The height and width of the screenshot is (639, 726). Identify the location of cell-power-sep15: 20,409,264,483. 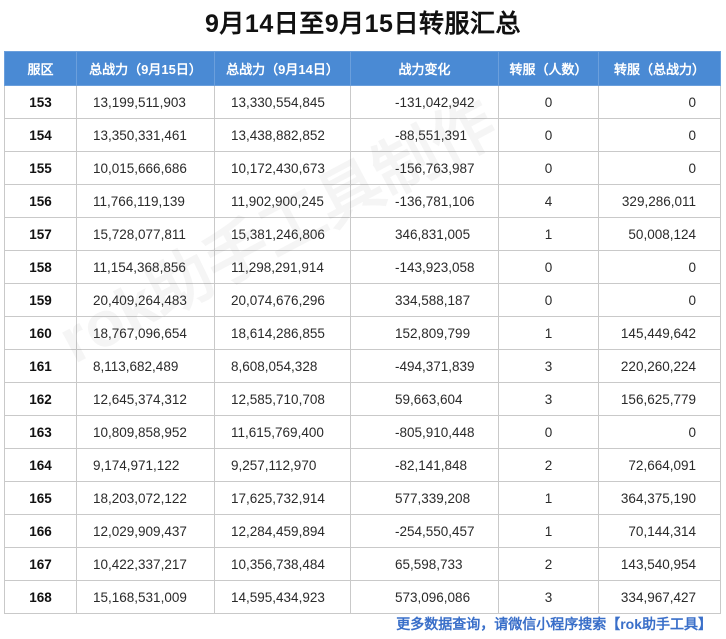
(145, 300).